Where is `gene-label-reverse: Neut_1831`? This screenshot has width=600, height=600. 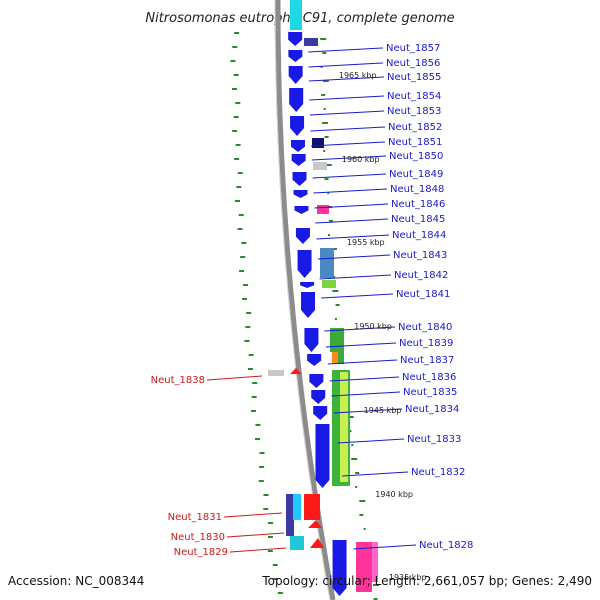
gene-label-reverse: Neut_1831 is located at coordinates (195, 517).